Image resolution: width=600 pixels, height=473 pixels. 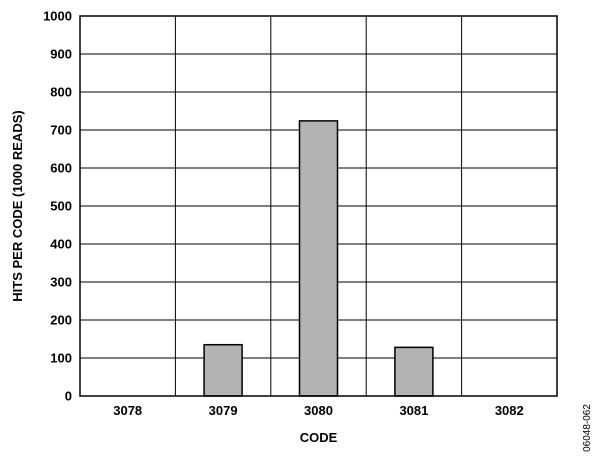 I want to click on x-axis-title: CODE, so click(x=319, y=437).